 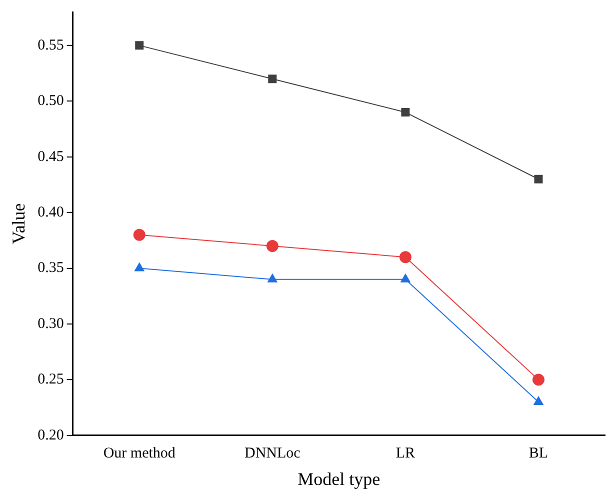 I want to click on y-tick-label: 0.35, so click(x=51, y=268).